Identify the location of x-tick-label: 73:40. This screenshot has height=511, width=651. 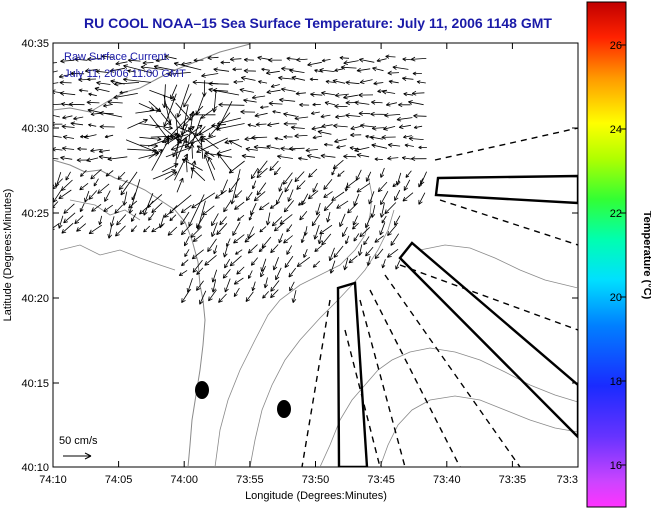
(447, 480).